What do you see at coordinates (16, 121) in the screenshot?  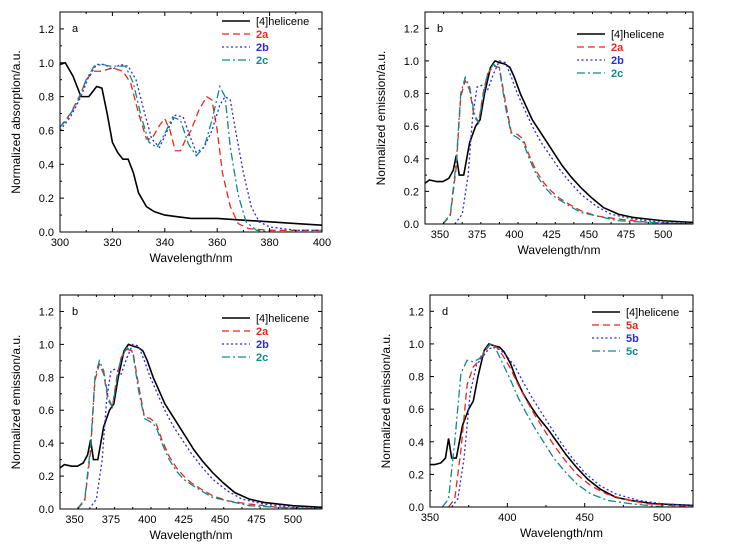 I see `y-axis-label: Normalized absorption/a.u.` at bounding box center [16, 121].